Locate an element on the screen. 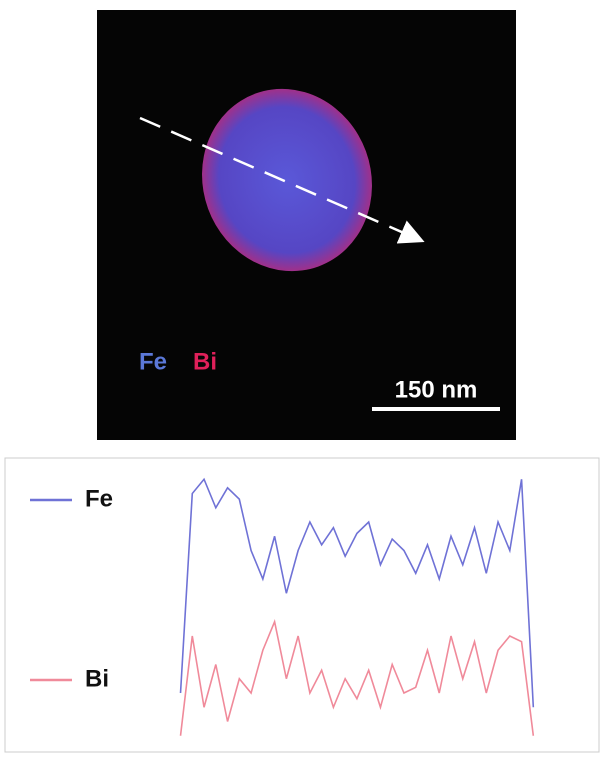 The height and width of the screenshot is (760, 602). scale-bar-label: 150 nm is located at coordinates (436, 389).